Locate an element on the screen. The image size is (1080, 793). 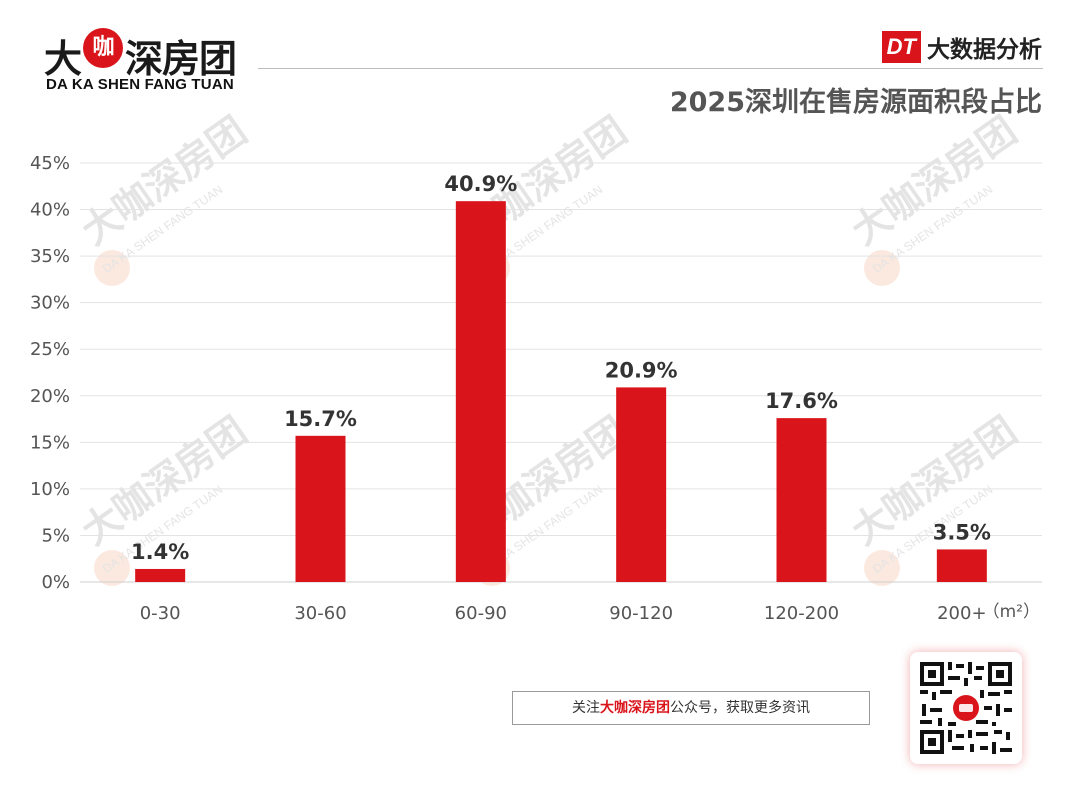
y-tick-label: 30% is located at coordinates (50, 303).